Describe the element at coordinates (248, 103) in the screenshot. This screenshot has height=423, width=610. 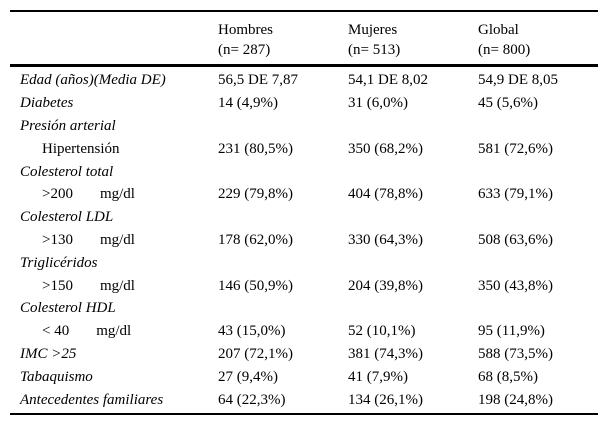
I see `cell-value: 14 (4,9%)` at that location.